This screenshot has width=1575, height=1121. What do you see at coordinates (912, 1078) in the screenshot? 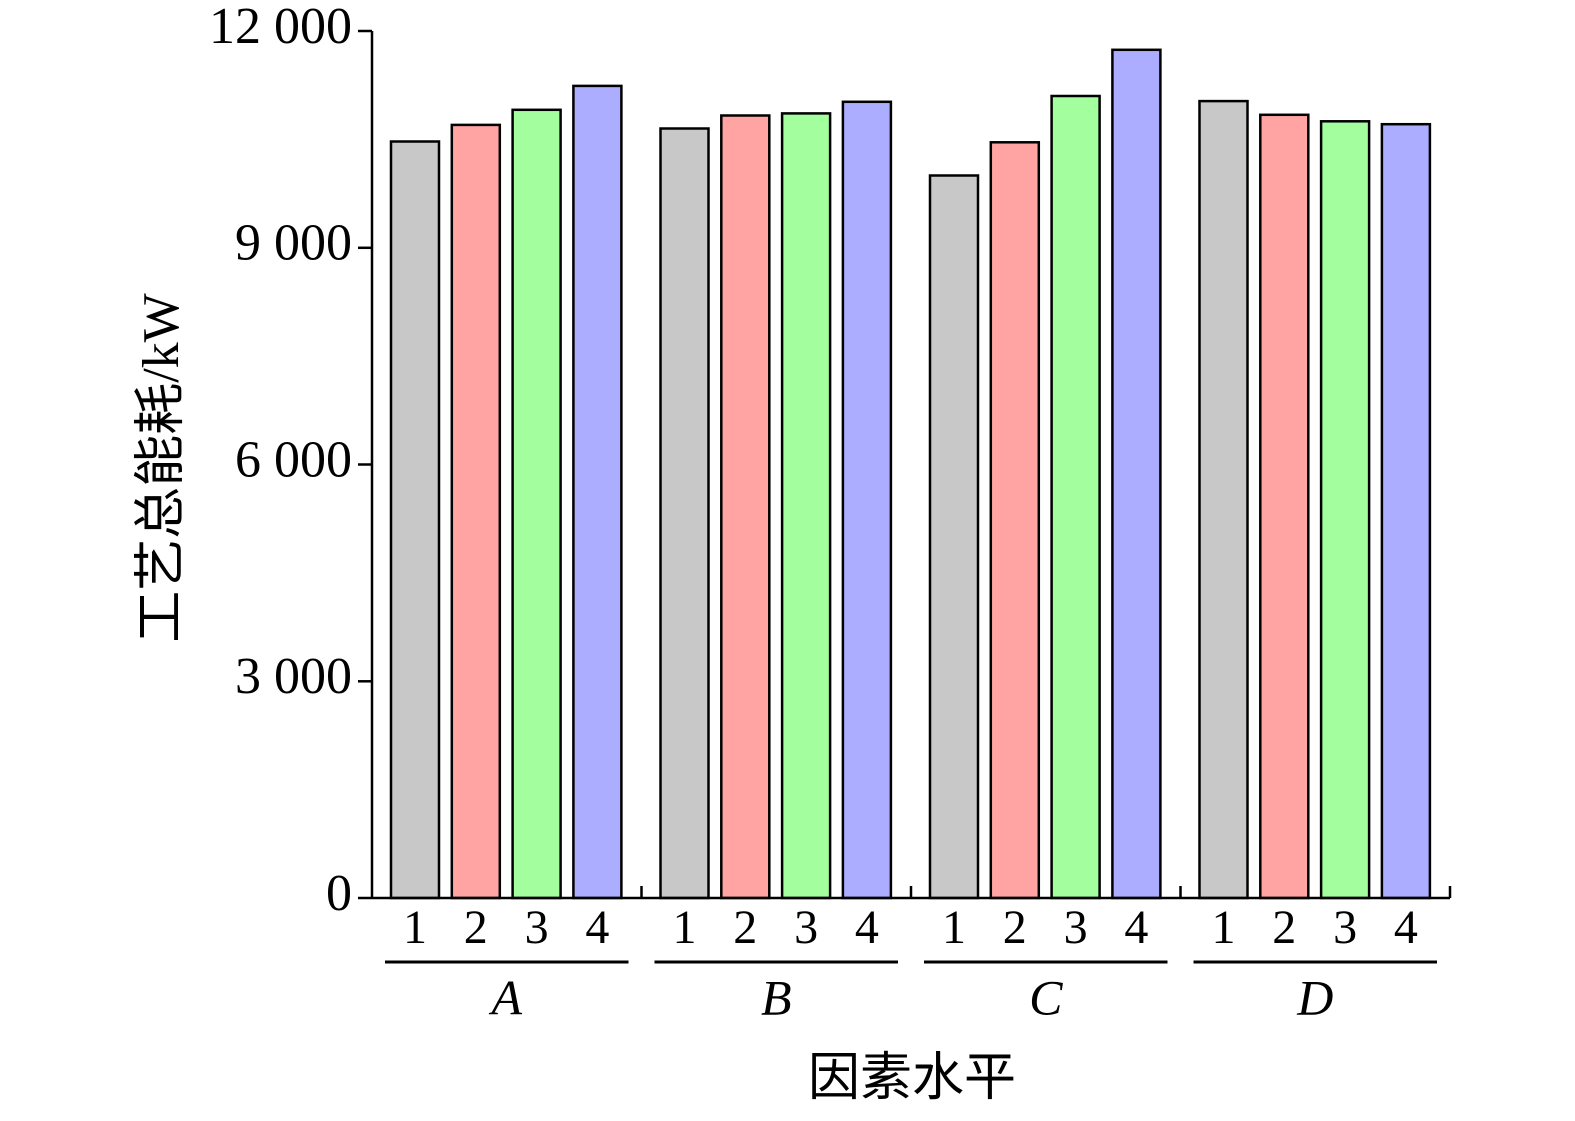
I see `x-axis-title: 因素水平` at bounding box center [912, 1078].